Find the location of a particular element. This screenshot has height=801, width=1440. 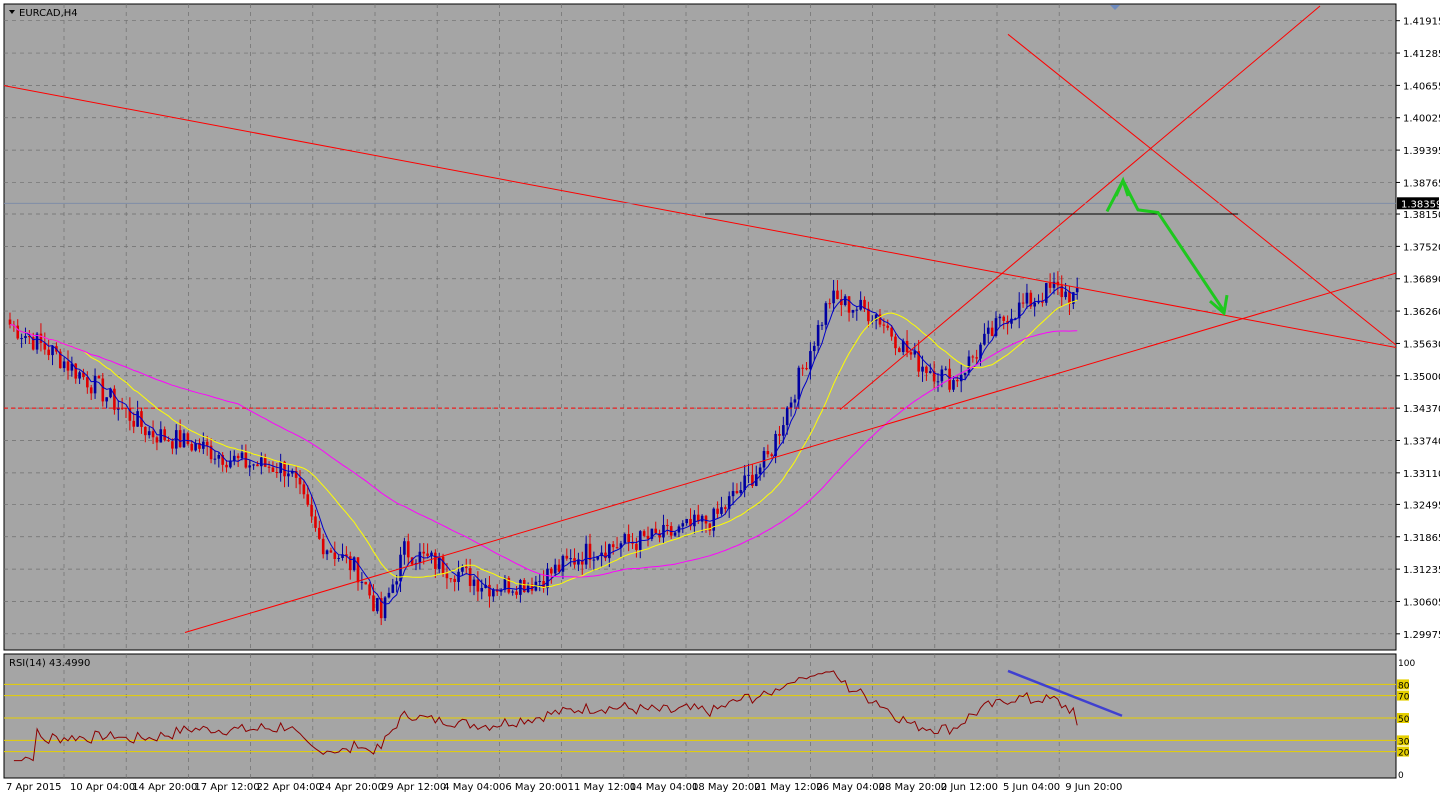

time-tick-label: 14 May 04:00 is located at coordinates (664, 787).